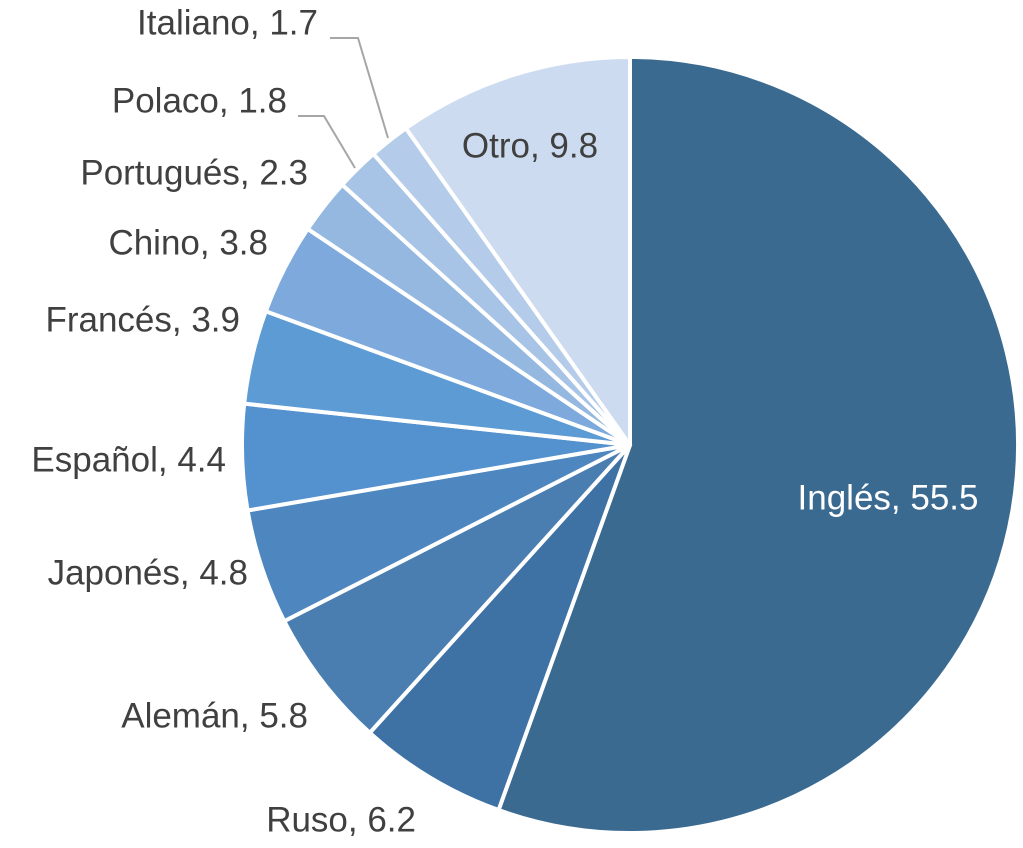  I want to click on data-label: Francés, 3.9, so click(142, 319).